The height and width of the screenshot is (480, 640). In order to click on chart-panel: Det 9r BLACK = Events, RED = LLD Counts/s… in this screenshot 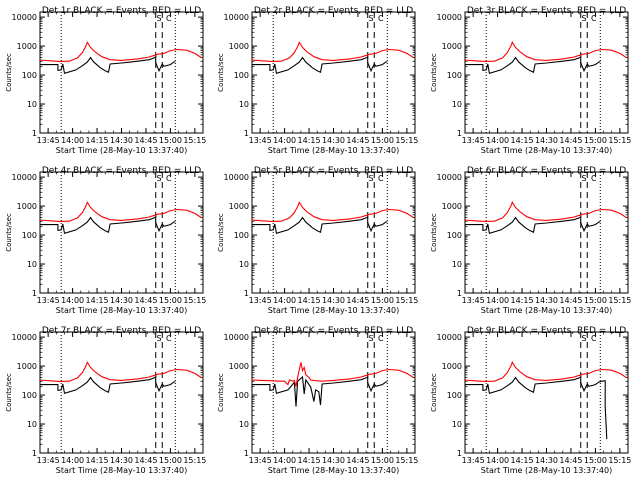, I will do `click(530, 400)`.